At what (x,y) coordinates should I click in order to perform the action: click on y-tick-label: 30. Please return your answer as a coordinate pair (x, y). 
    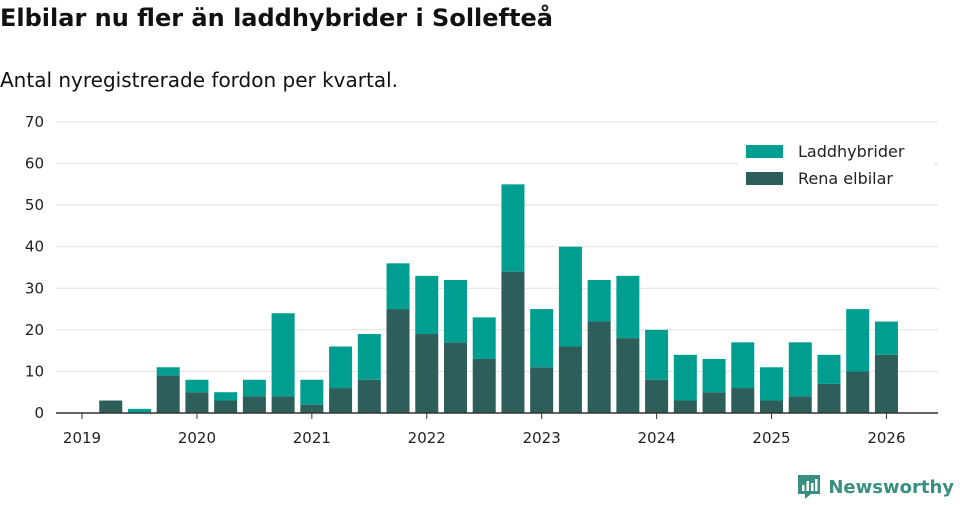
    Looking at the image, I should click on (34, 288).